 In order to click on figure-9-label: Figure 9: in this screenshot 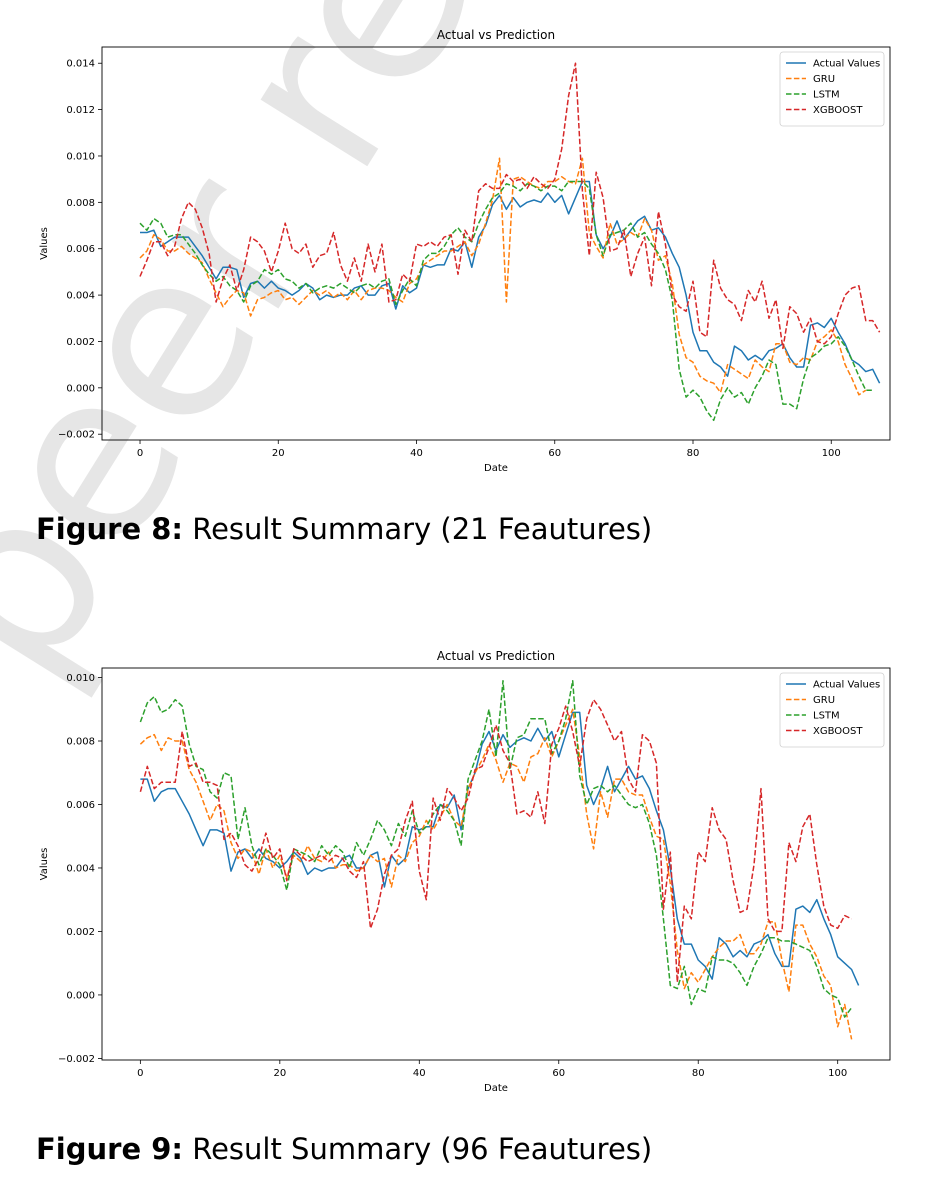, I will do `click(109, 1149)`.